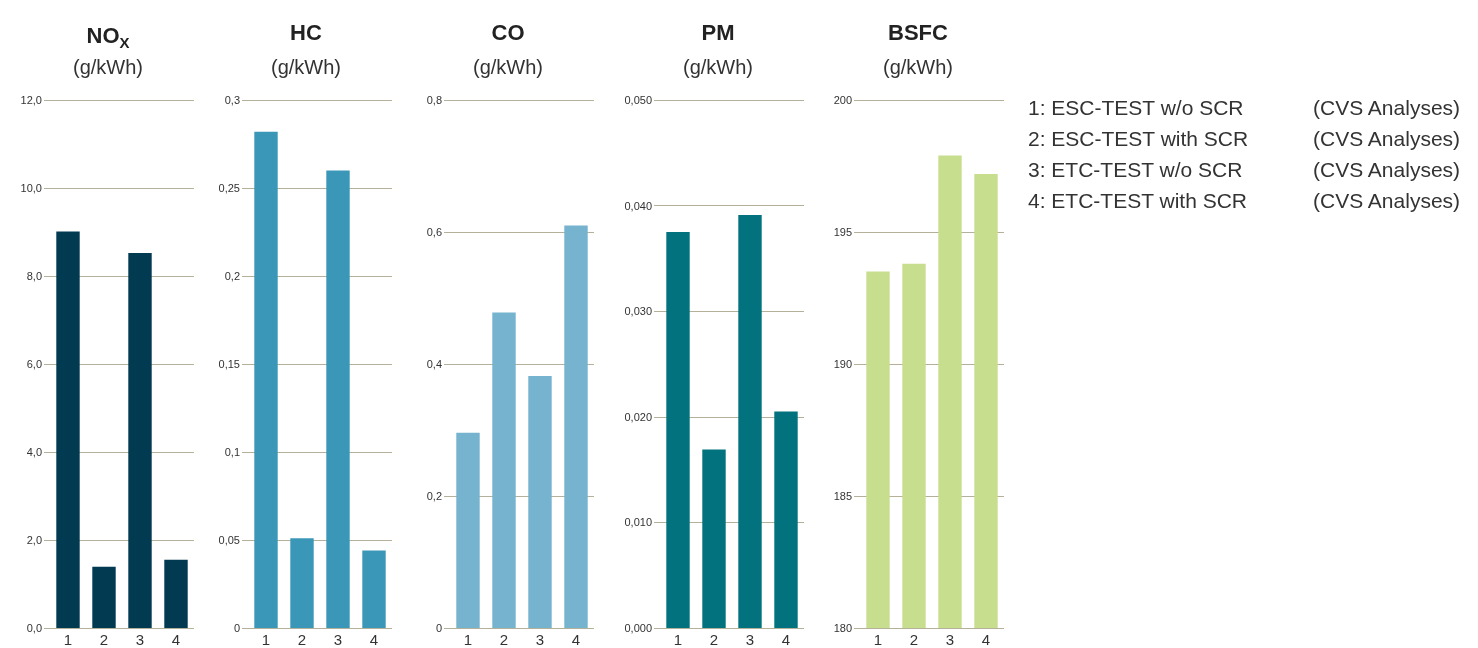 This screenshot has height=648, width=1478. What do you see at coordinates (434, 232) in the screenshot?
I see `y-tick-label: 0,6` at bounding box center [434, 232].